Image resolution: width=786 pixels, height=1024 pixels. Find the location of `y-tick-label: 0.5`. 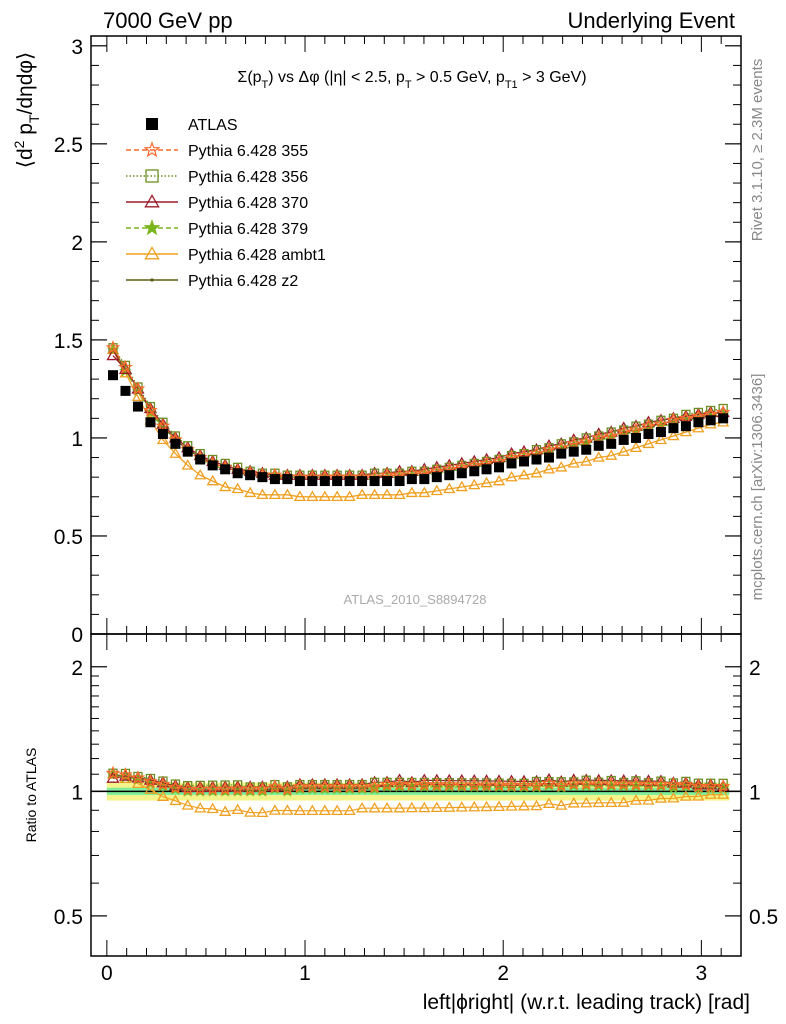

y-tick-label: 0.5 is located at coordinates (68, 537).